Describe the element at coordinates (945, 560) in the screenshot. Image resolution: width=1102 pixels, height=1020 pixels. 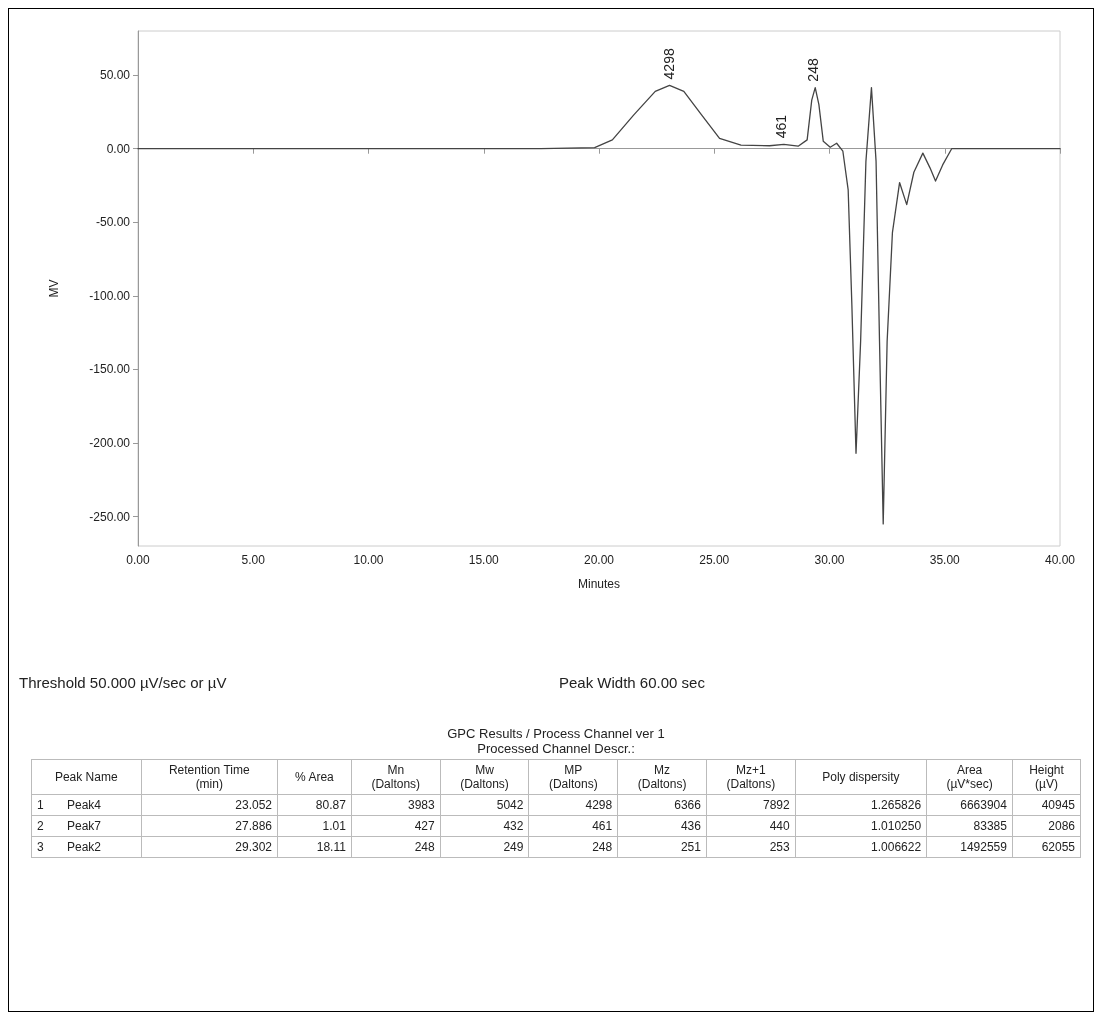
I see `x-tick-label: 35.00` at that location.